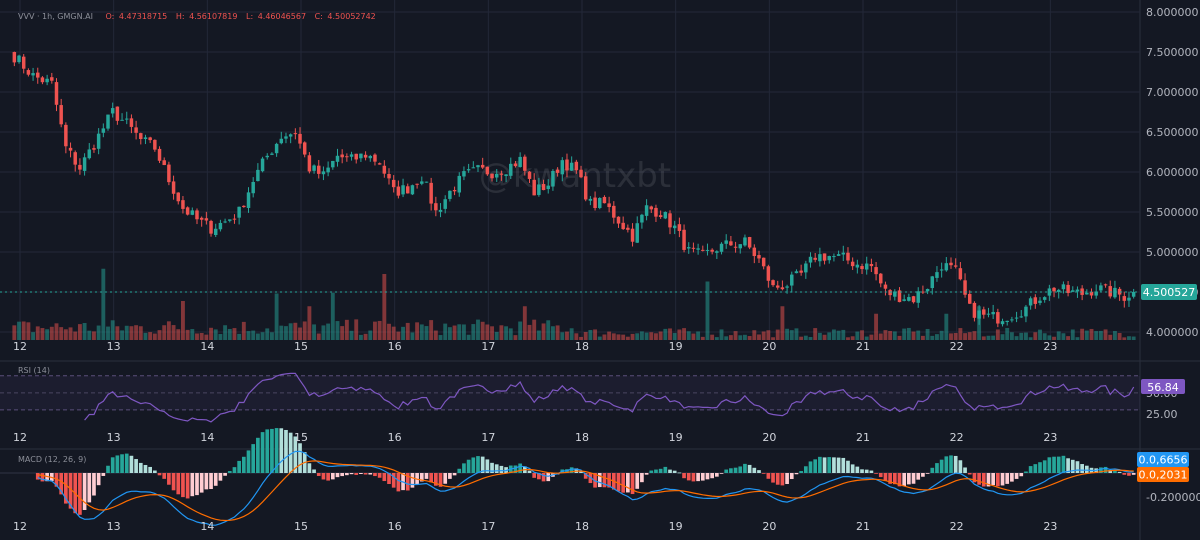  I want to click on time-tick-label: 23, so click(1050, 437).